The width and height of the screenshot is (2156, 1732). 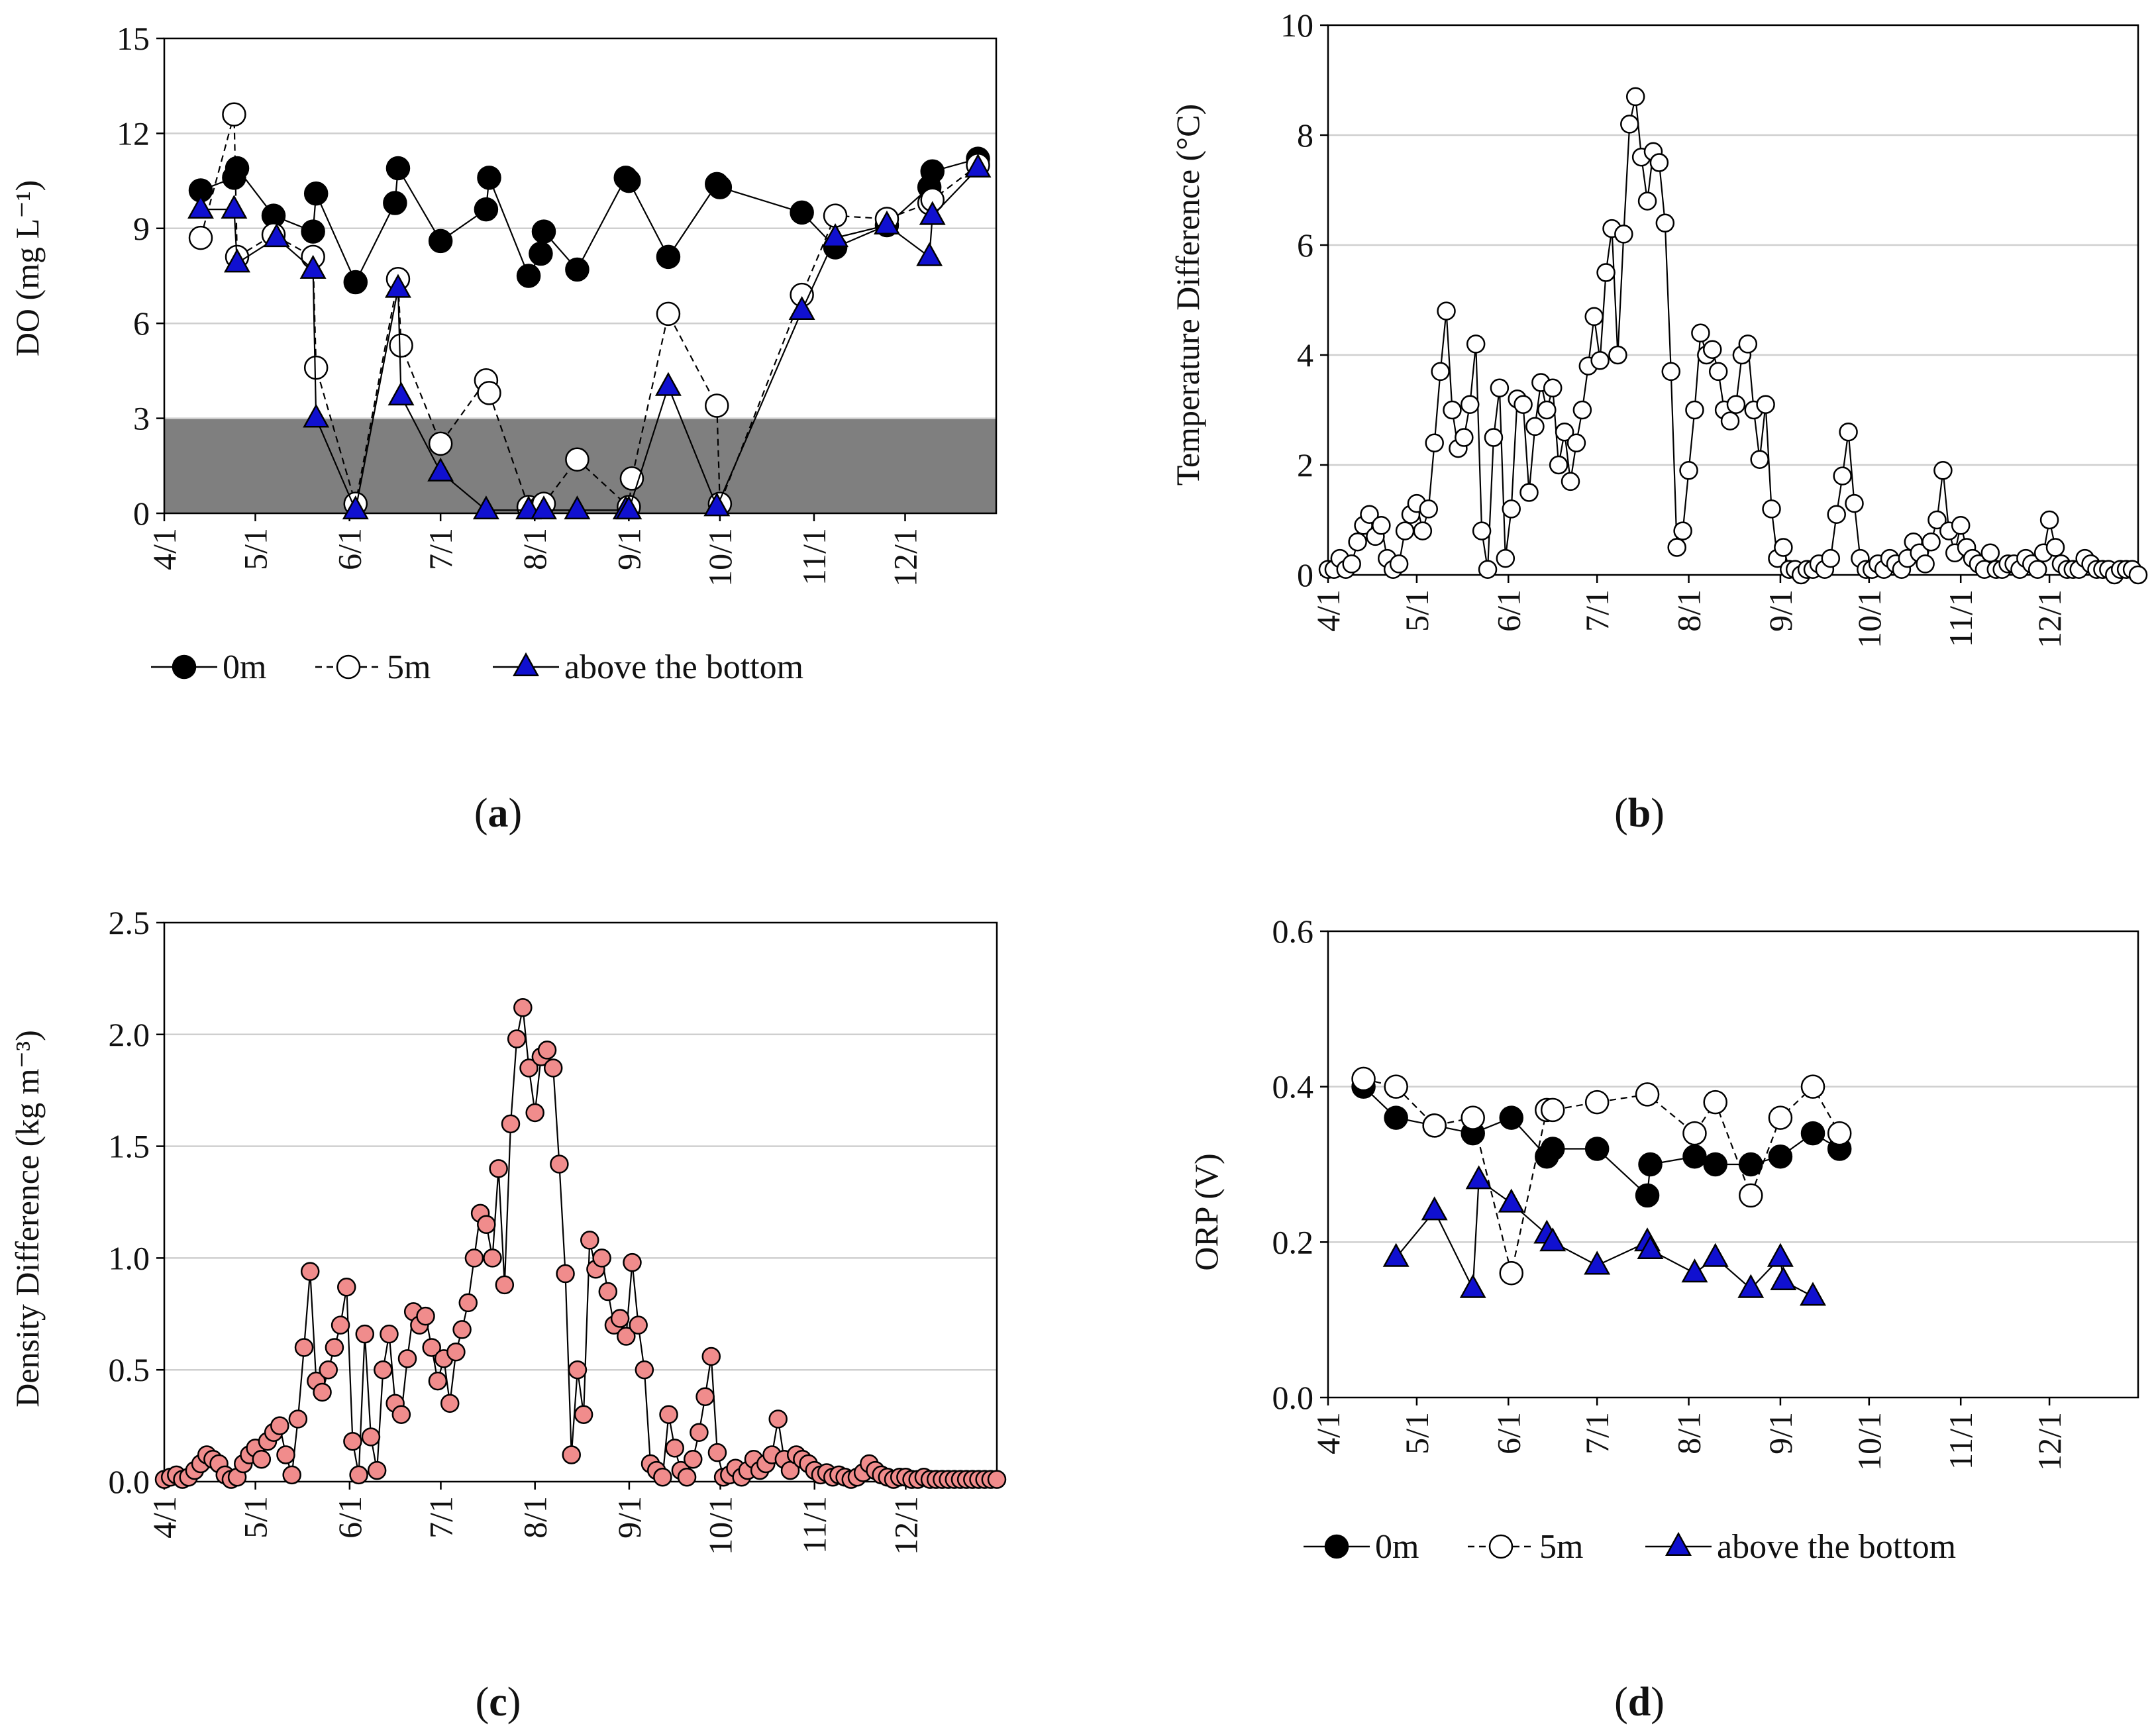 What do you see at coordinates (683, 667) in the screenshot?
I see `legend-label: above the bottom` at bounding box center [683, 667].